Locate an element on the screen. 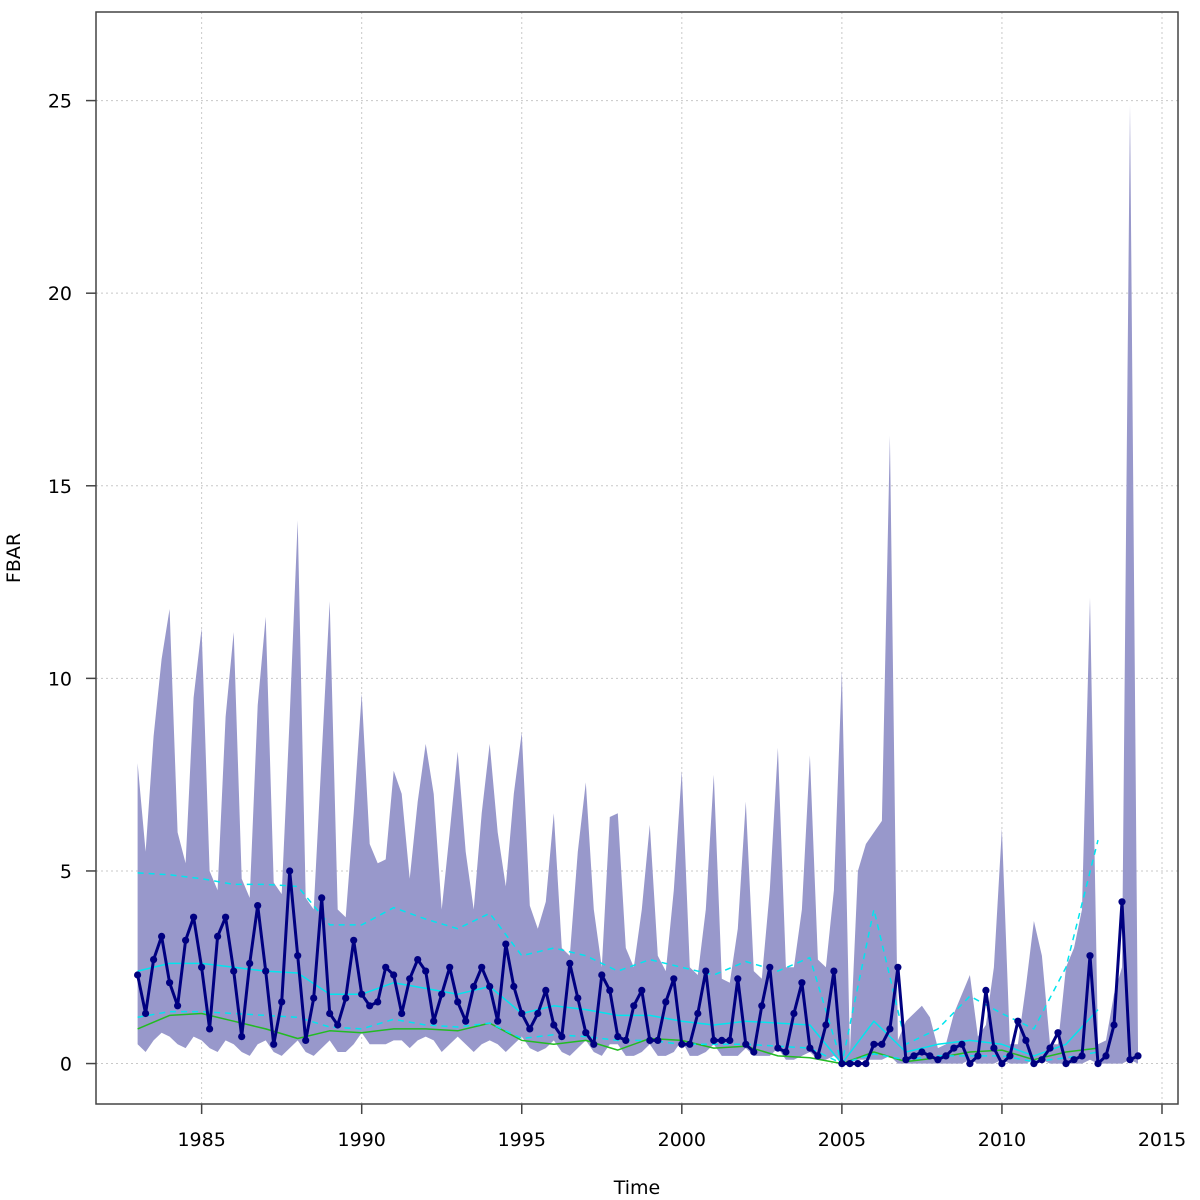 The image size is (1200, 1200). x-tick-label: 2000 is located at coordinates (682, 1140).